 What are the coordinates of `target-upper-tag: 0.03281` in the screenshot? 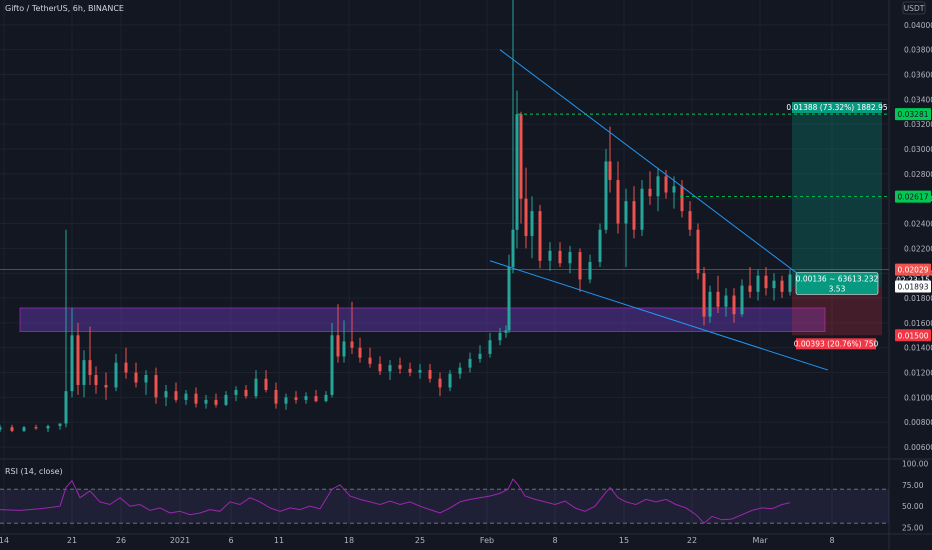 It's located at (912, 114).